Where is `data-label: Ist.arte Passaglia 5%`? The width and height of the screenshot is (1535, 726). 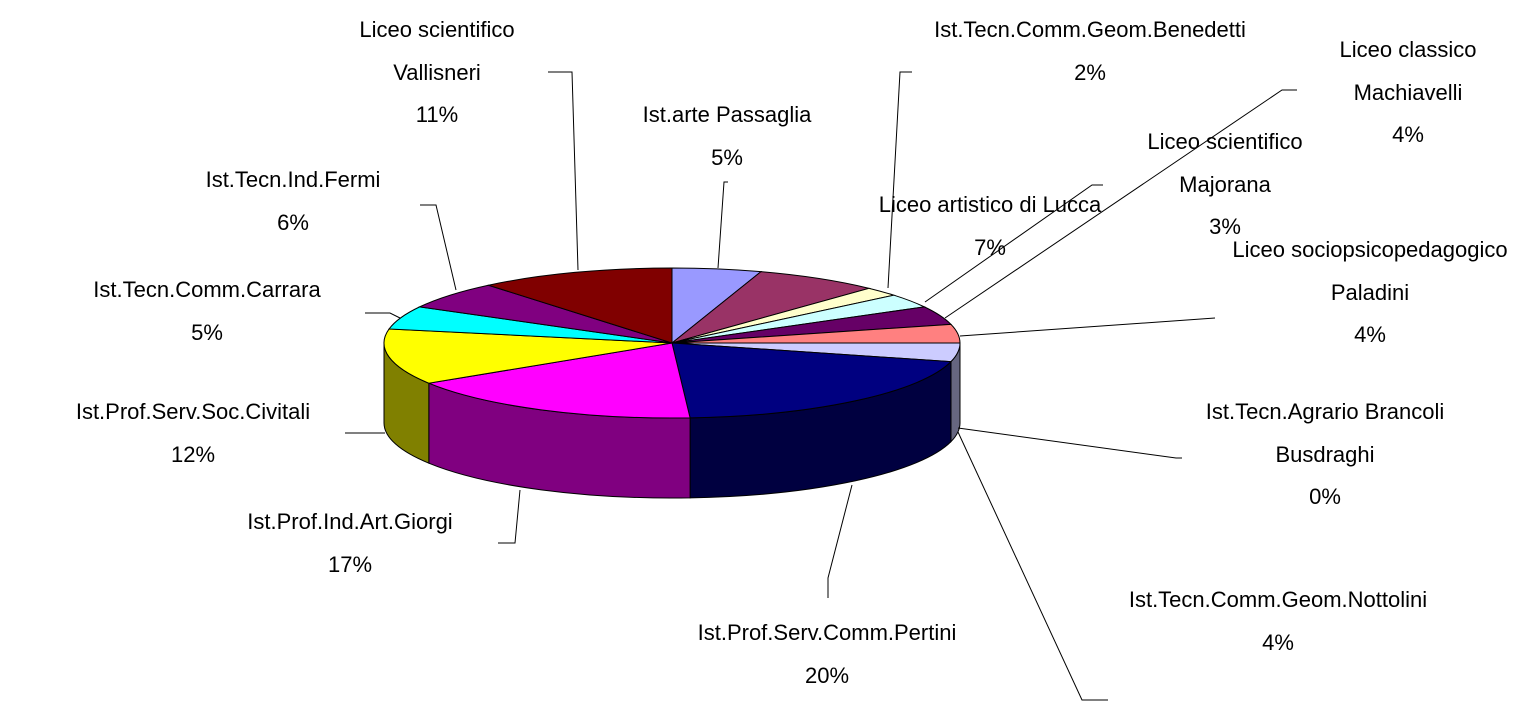 data-label: Ist.arte Passaglia 5% is located at coordinates (727, 136).